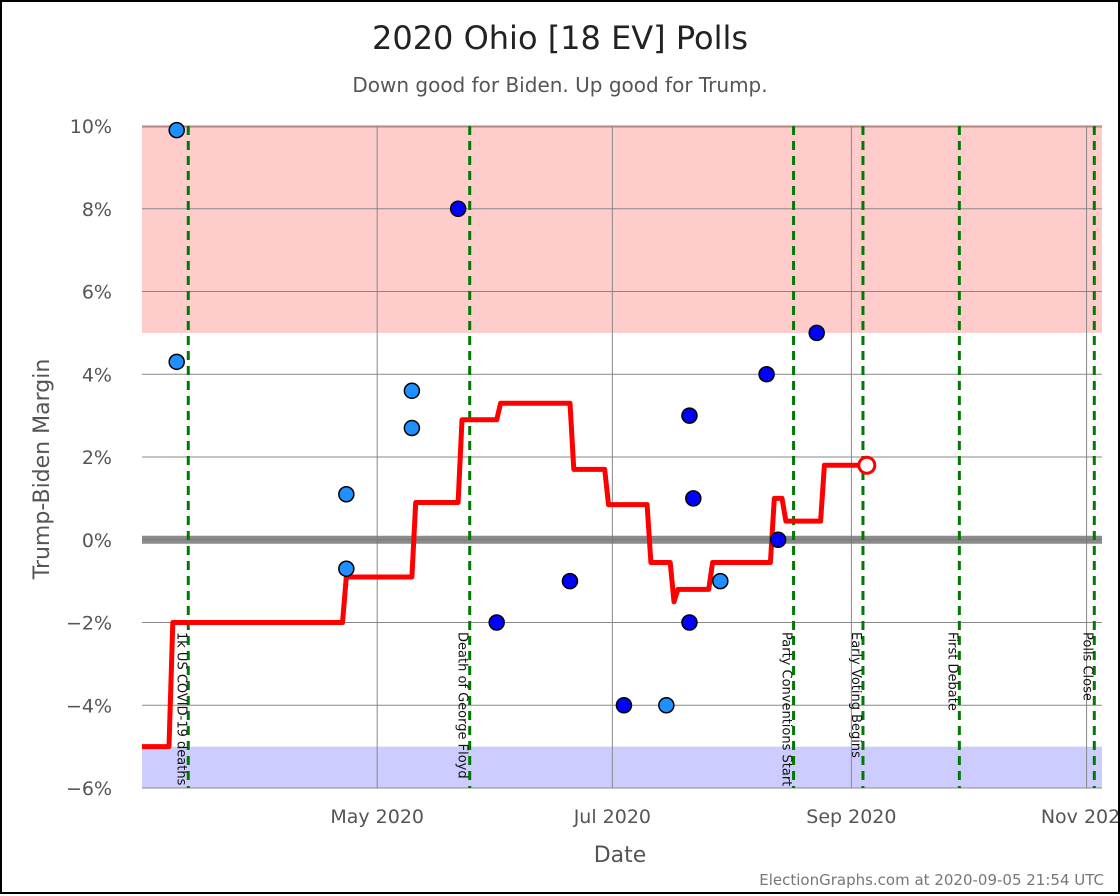 The image size is (1120, 896). Describe the element at coordinates (89, 624) in the screenshot. I see `y-tick-label: −2%` at that location.